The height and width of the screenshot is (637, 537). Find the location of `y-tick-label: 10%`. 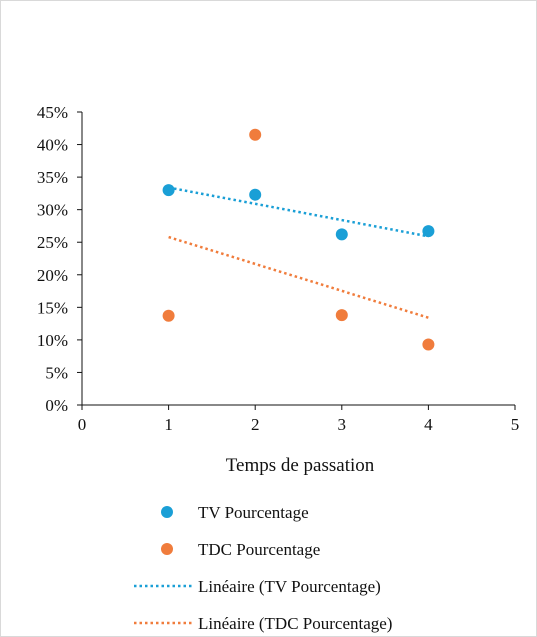

y-tick-label: 10% is located at coordinates (52, 340).